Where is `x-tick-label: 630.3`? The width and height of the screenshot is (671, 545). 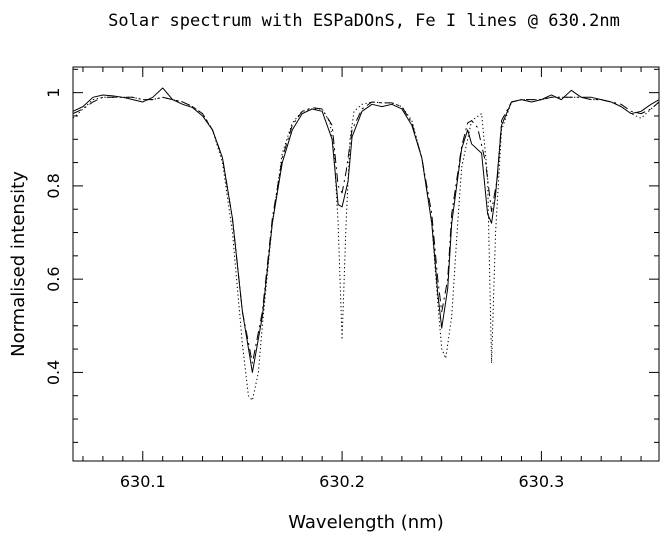
x-tick-label: 630.3 is located at coordinates (541, 481).